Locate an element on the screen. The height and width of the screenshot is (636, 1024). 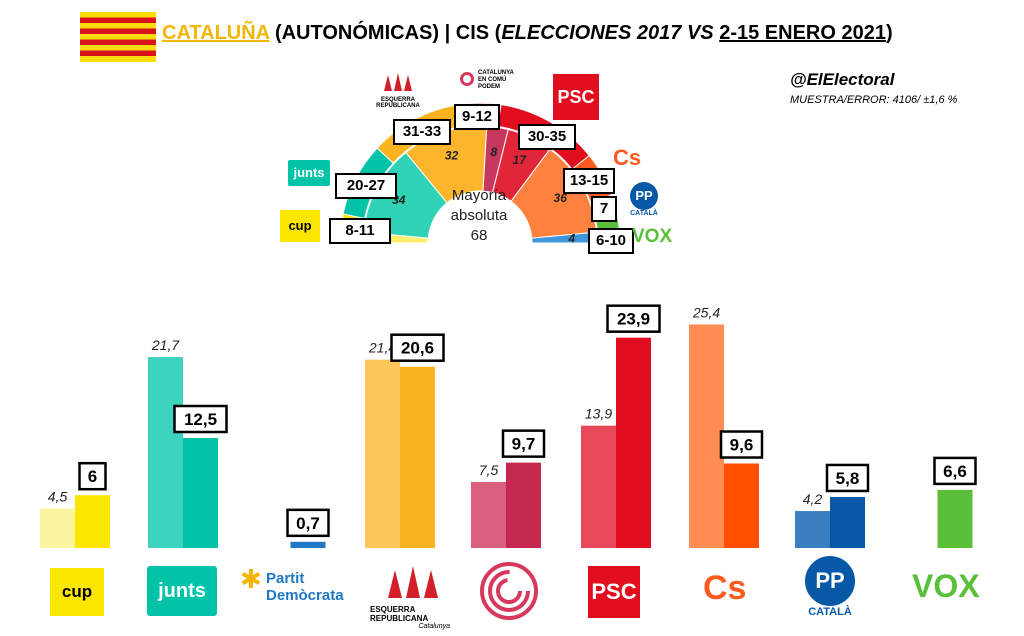
bar-2017-cs is located at coordinates (706, 436).